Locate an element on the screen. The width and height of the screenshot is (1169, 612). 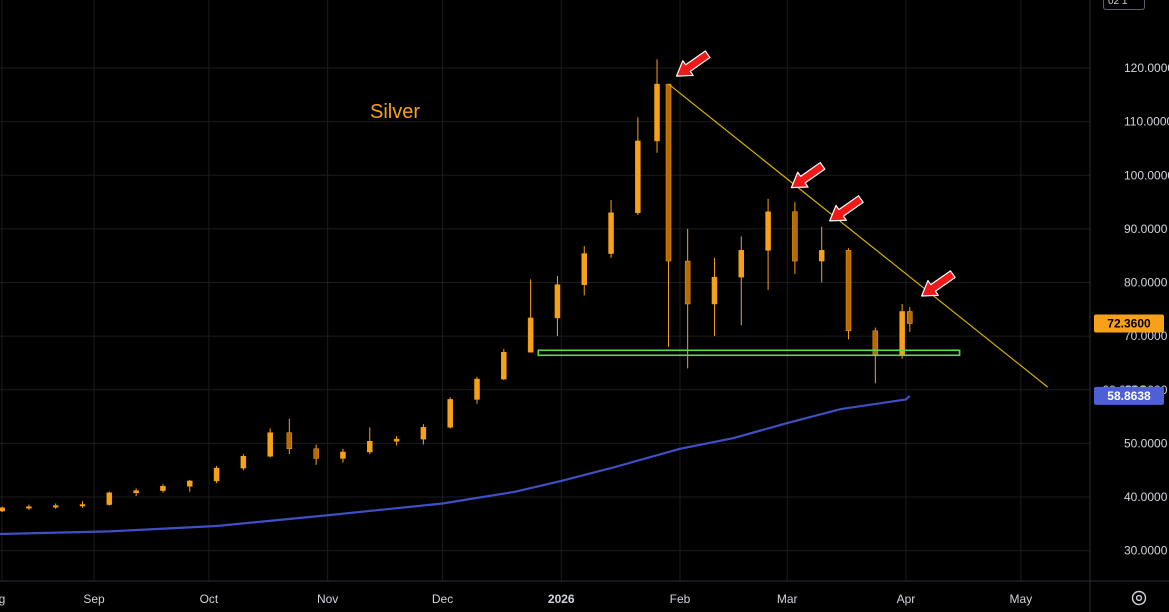
x-tick-label: Dec is located at coordinates (442, 599).